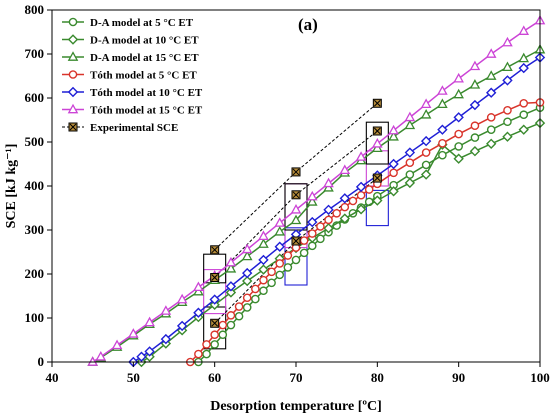 The image size is (550, 419). Describe the element at coordinates (144, 41) in the screenshot. I see `legend-label: D-A model at 10 °C ET` at that location.